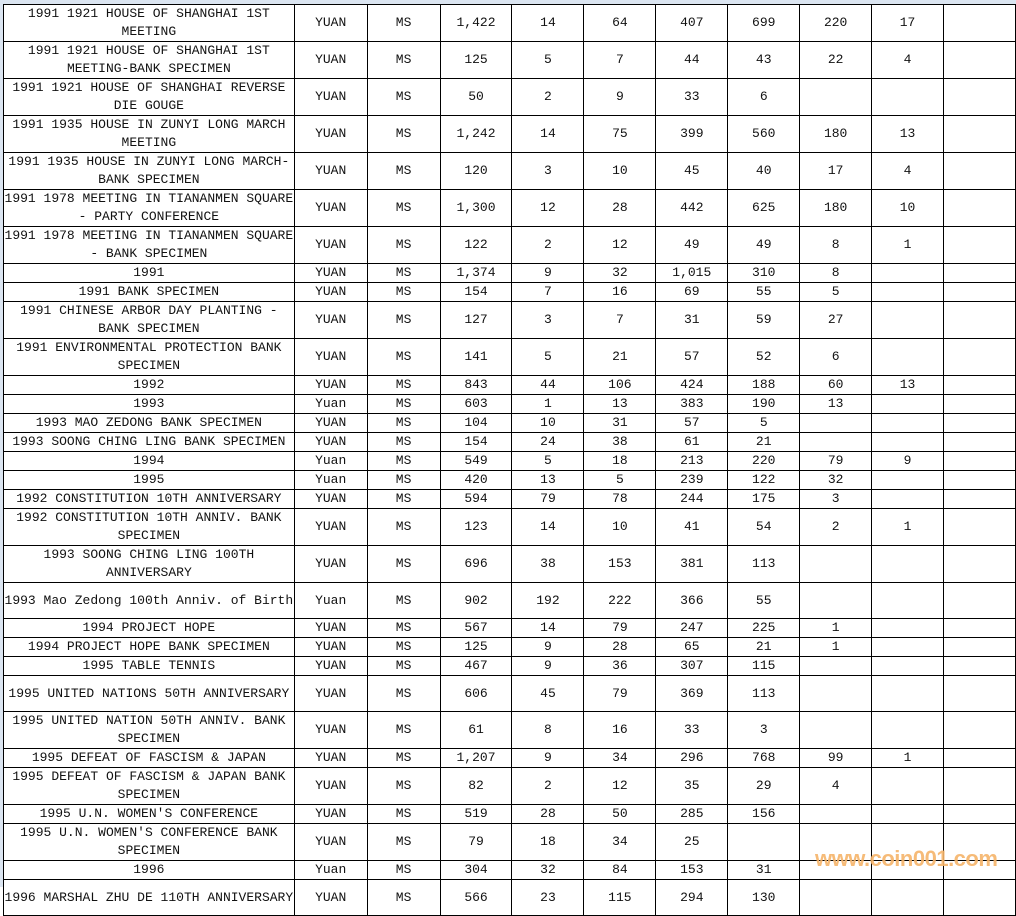 Image resolution: width=1016 pixels, height=916 pixels. What do you see at coordinates (476, 666) in the screenshot?
I see `cell-count: 467` at bounding box center [476, 666].